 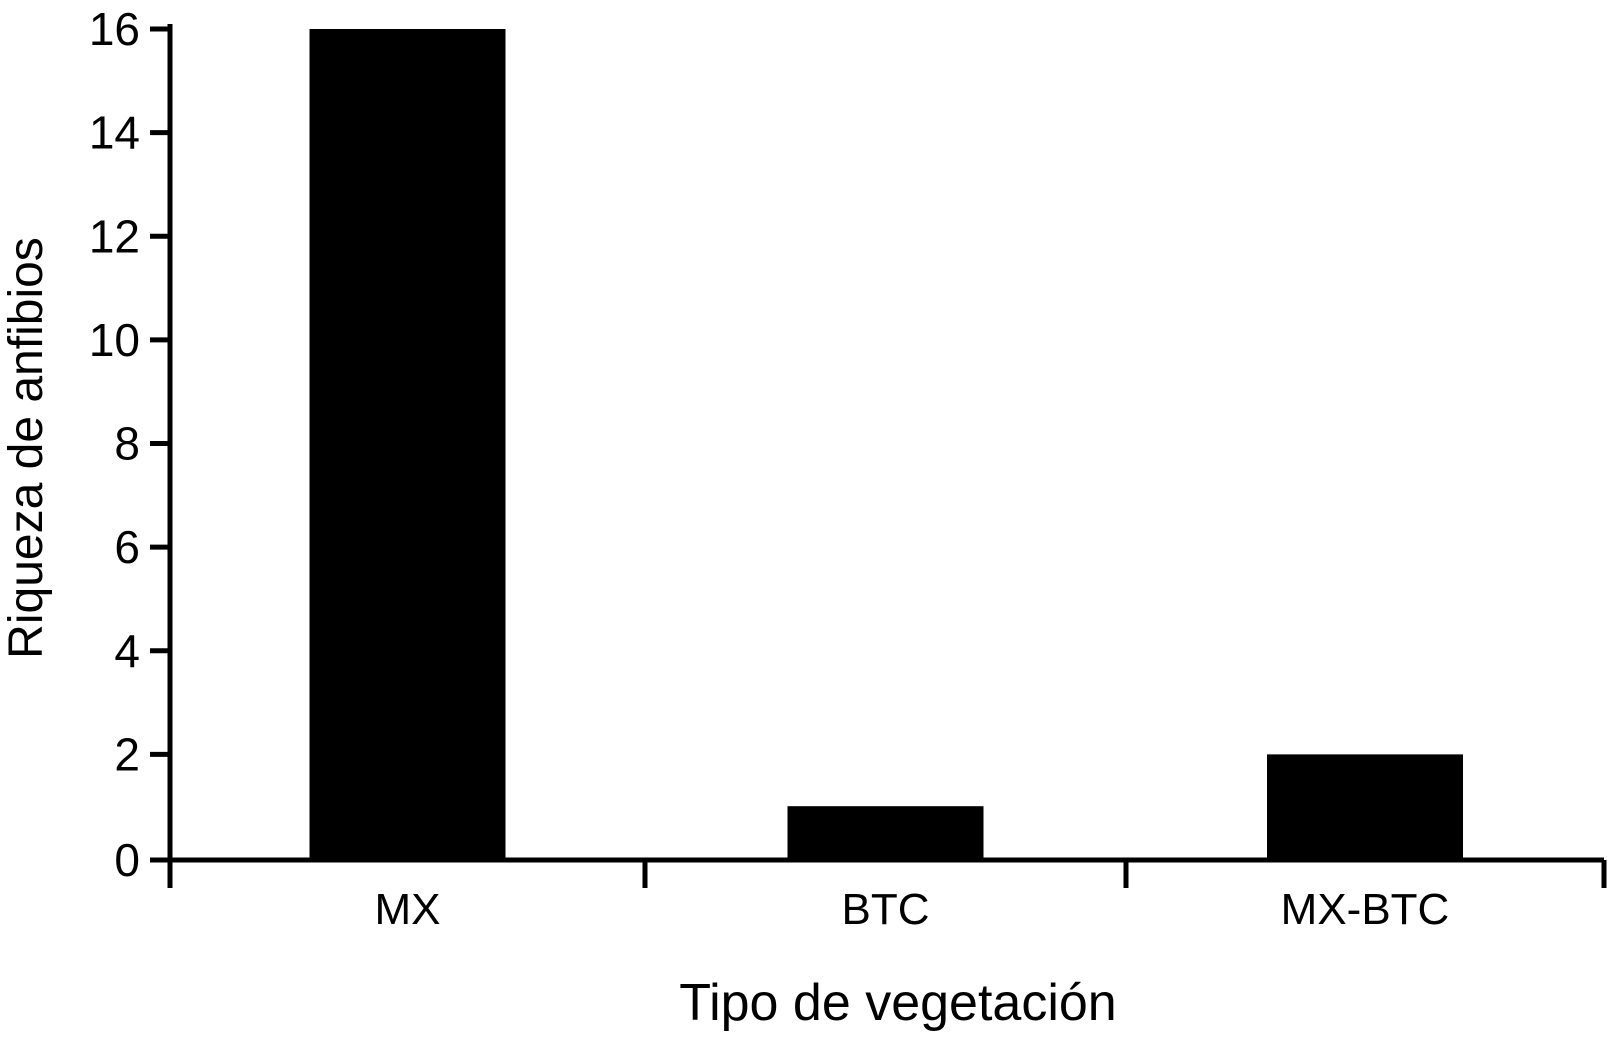 What do you see at coordinates (114, 133) in the screenshot?
I see `y-tick-label: 14` at bounding box center [114, 133].